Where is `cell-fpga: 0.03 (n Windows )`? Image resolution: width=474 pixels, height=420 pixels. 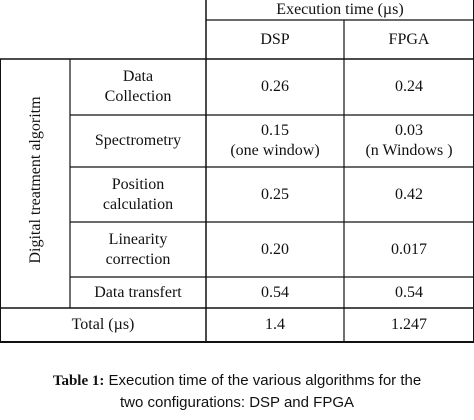 cell-fpga: 0.03 (n Windows ) is located at coordinates (409, 140).